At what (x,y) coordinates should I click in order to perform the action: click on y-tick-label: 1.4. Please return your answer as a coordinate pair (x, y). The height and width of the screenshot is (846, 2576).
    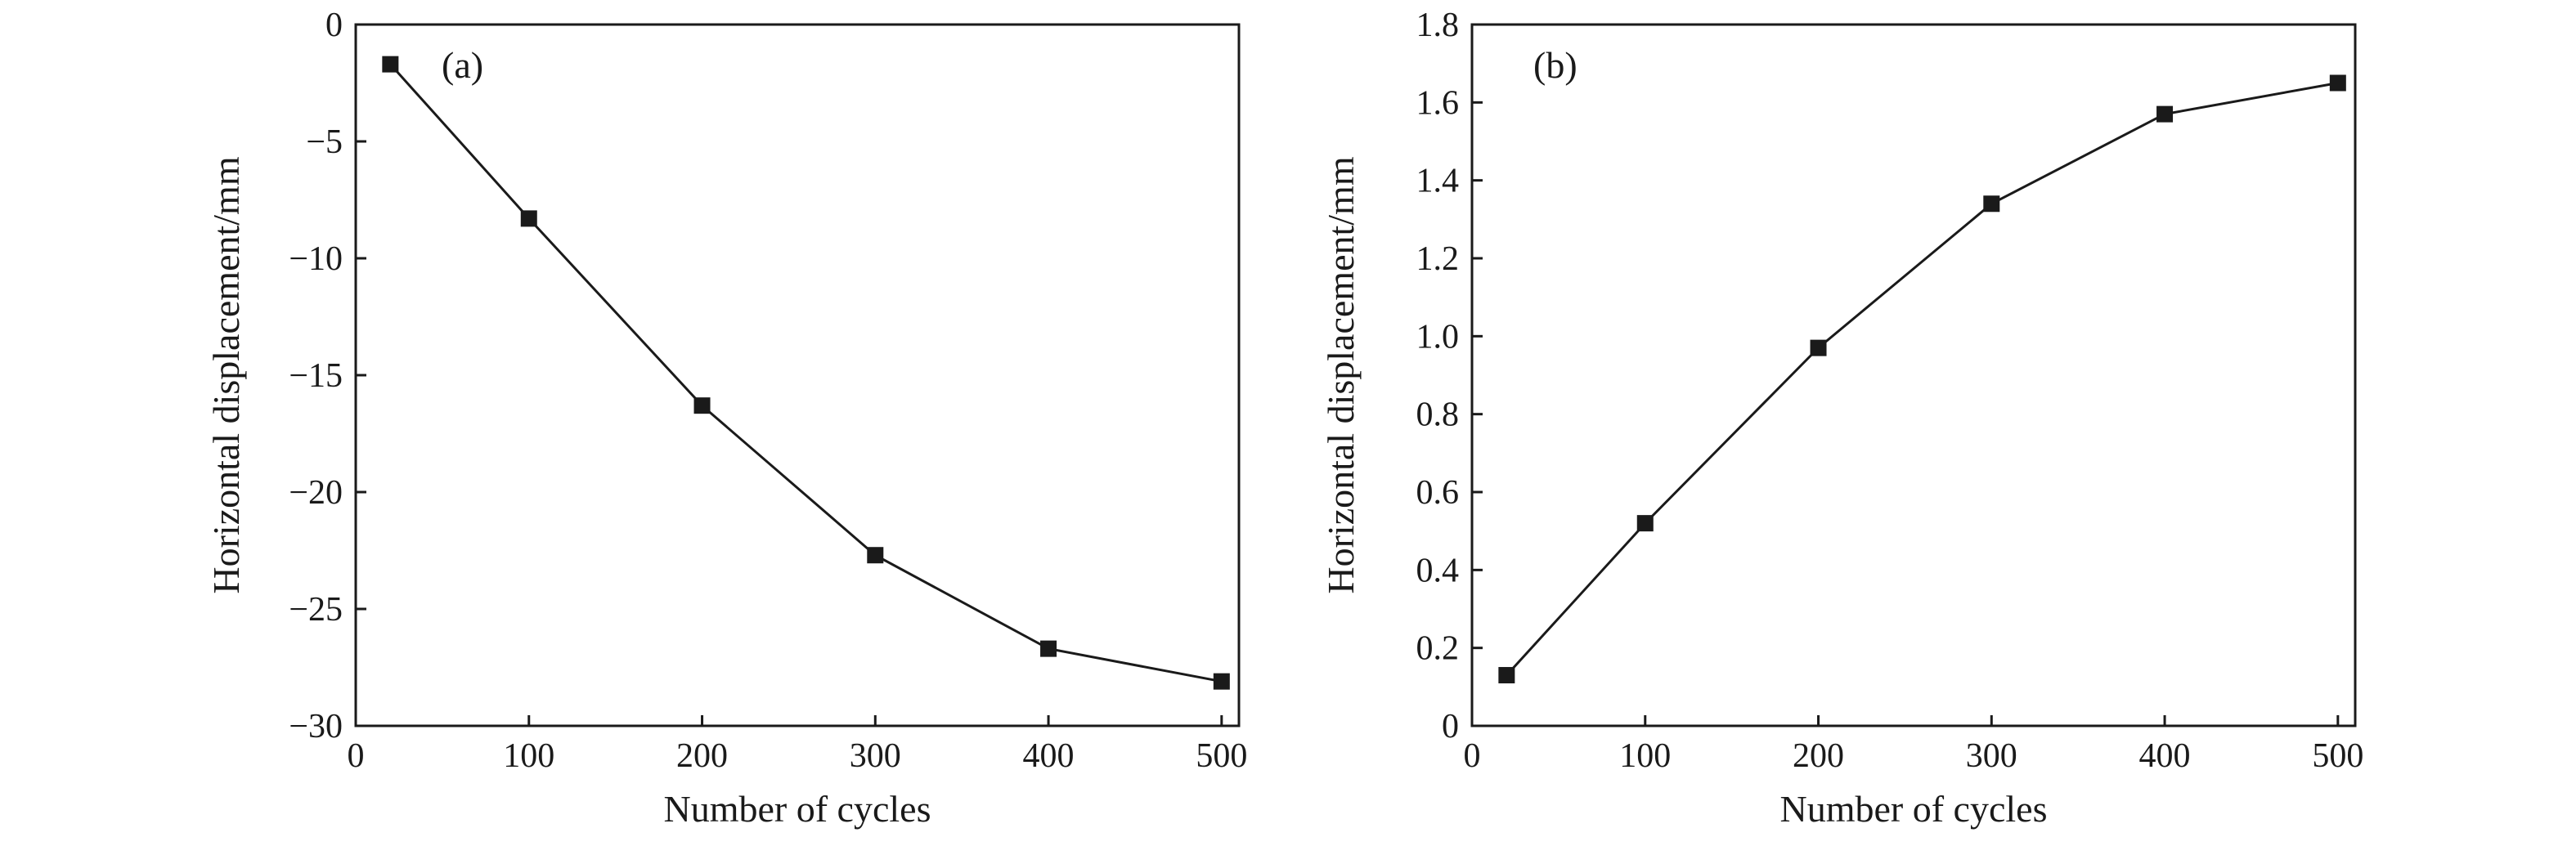
    Looking at the image, I should click on (1438, 181).